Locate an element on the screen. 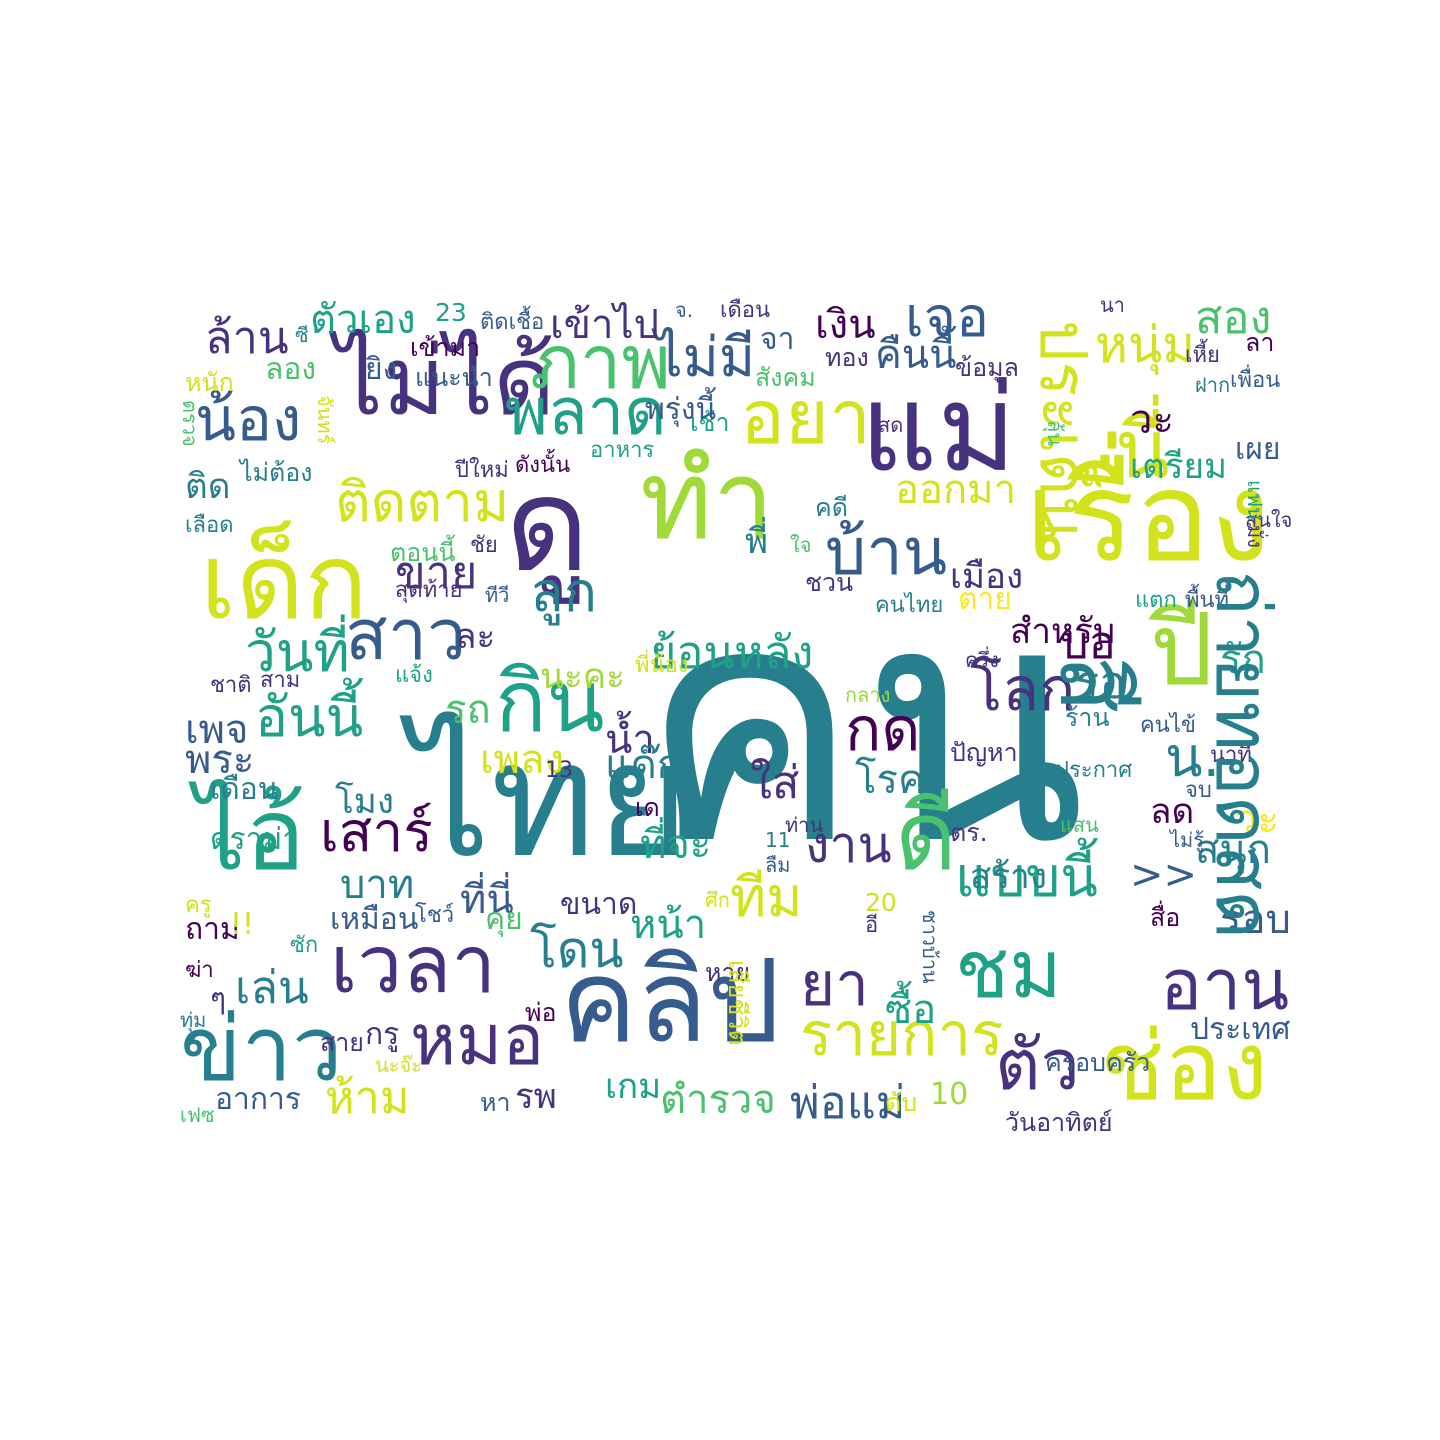  cloud-word: เช้า is located at coordinates (710, 422).